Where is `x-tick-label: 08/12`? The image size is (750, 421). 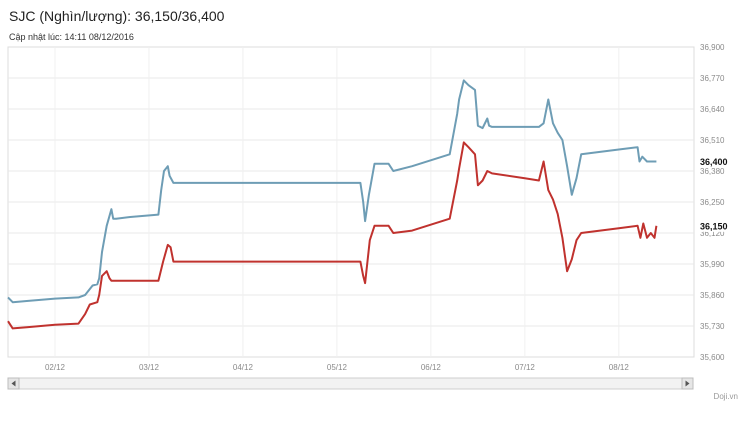 x-tick-label: 08/12 is located at coordinates (619, 367).